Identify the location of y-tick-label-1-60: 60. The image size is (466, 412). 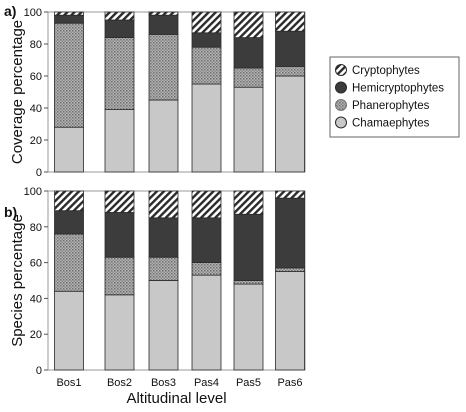
(36, 77).